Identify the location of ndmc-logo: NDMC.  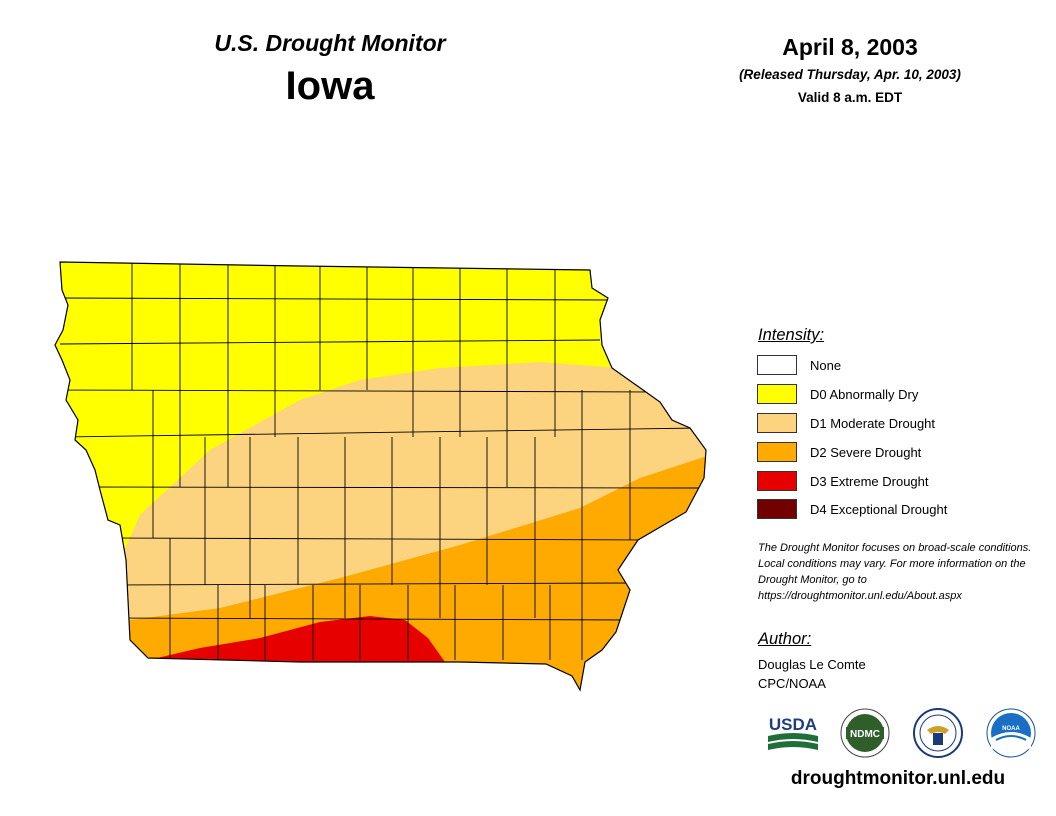
(865, 733).